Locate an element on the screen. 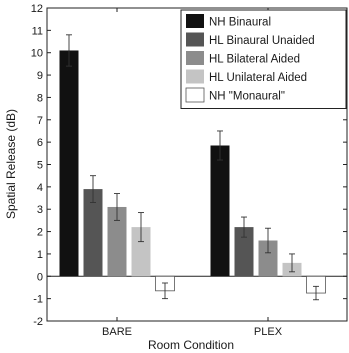 This screenshot has width=349, height=353. y-tick-label: 4 is located at coordinates (40, 188).